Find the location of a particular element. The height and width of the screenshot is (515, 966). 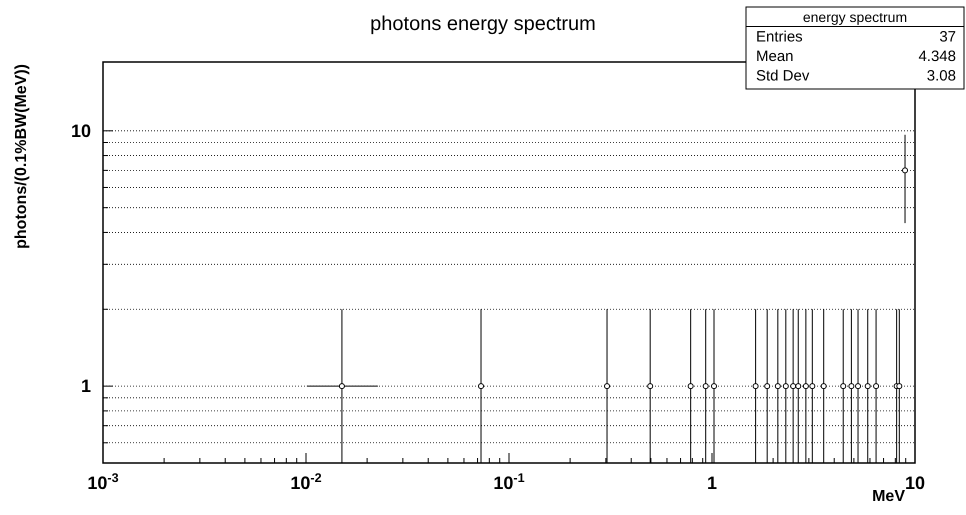

y-axis-title: photons/(0.1%BW(MeV)) is located at coordinates (21, 156).